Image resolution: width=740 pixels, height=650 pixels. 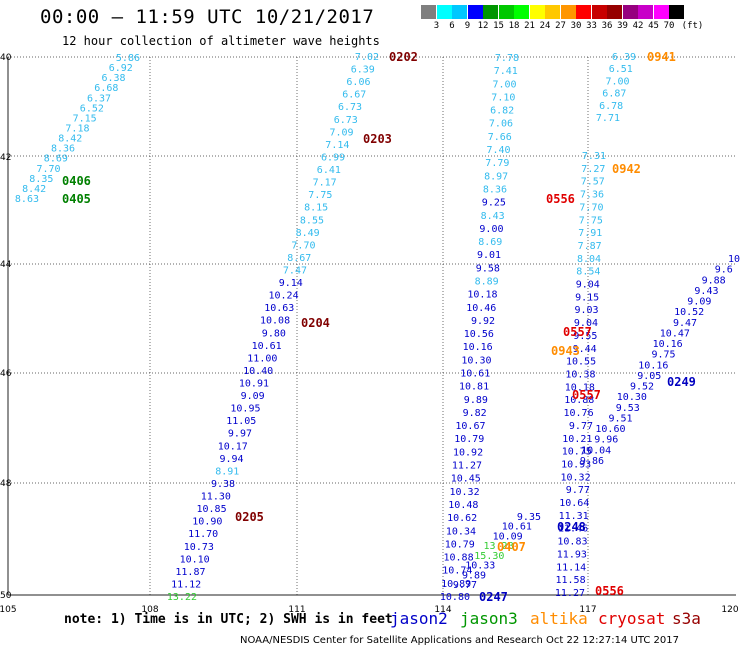 I want to click on wave-height-value: 10.40, so click(x=258, y=371).